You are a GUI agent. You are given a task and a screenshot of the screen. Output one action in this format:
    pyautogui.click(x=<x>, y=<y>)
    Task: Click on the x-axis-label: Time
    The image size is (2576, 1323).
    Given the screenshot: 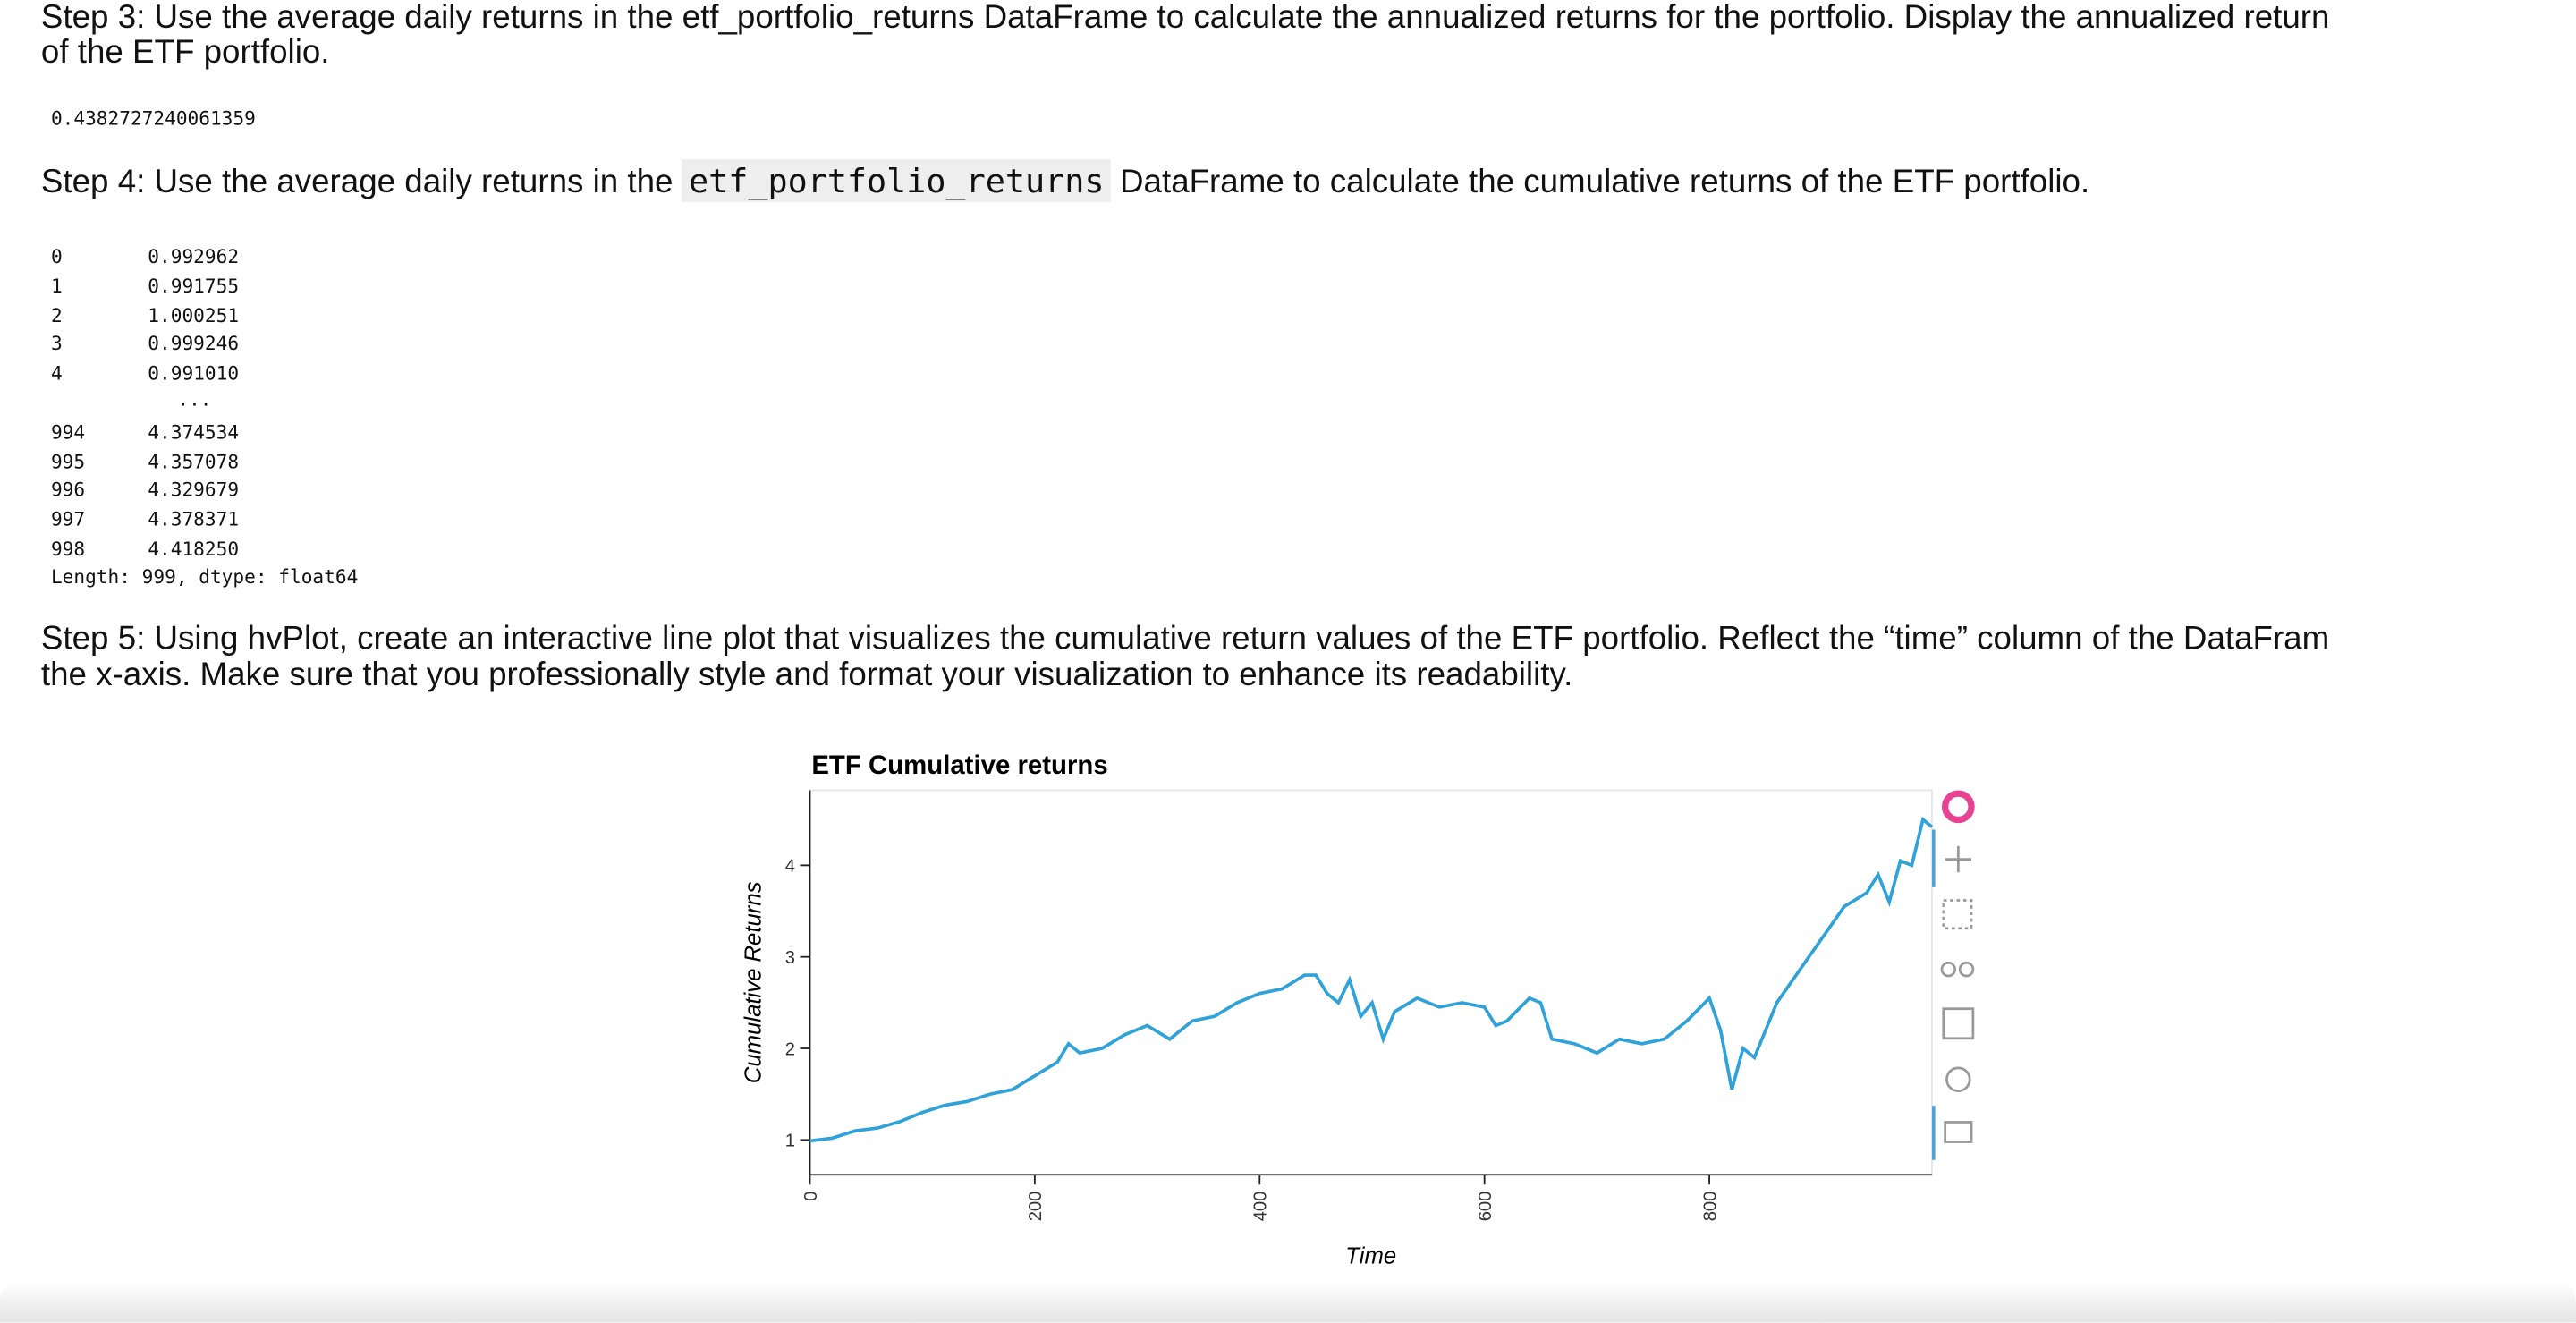 What is the action you would take?
    pyautogui.click(x=1370, y=1255)
    